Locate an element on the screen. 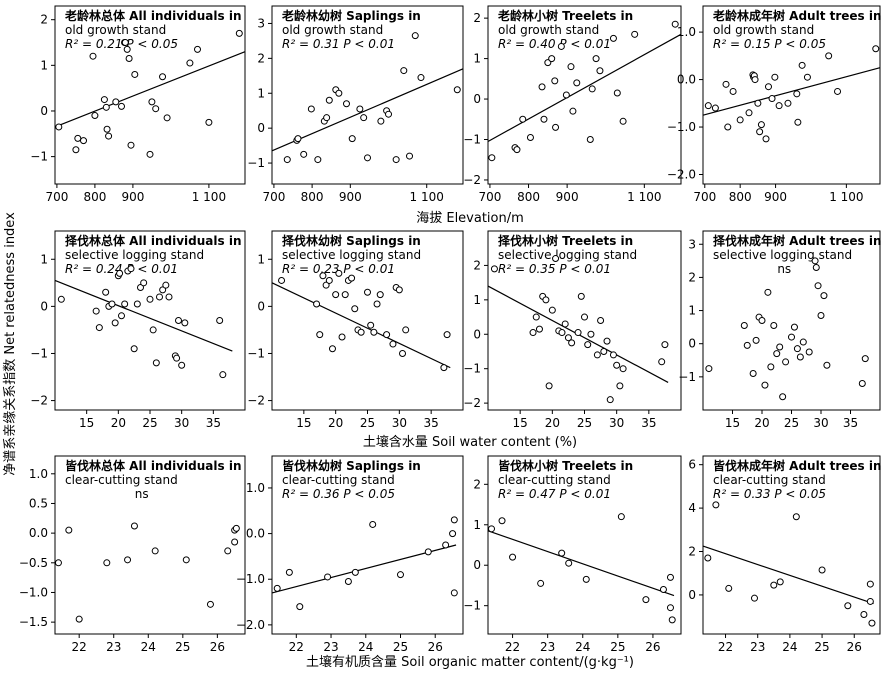 The height and width of the screenshot is (679, 884). panel-title: 老龄林小树 Treelets in is located at coordinates (565, 15).